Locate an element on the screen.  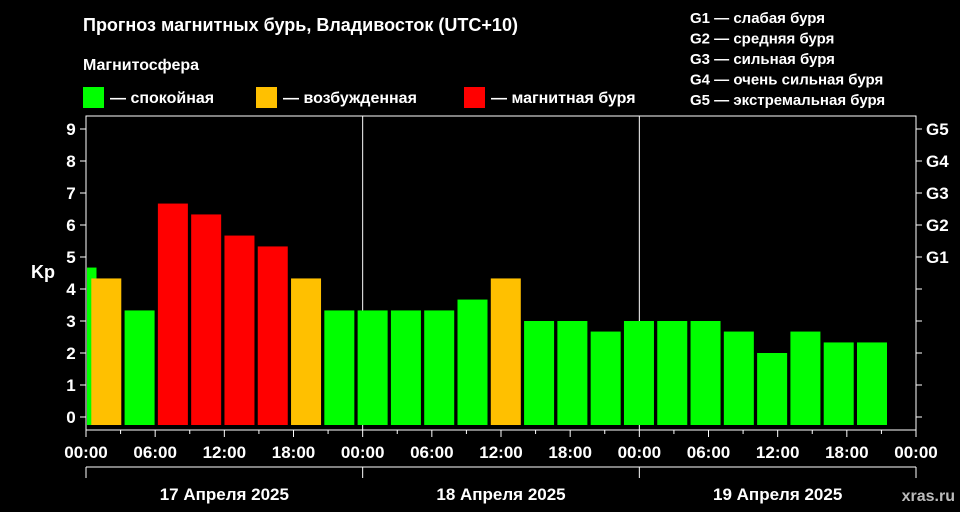
legend-swatch-excited is located at coordinates (266, 97).